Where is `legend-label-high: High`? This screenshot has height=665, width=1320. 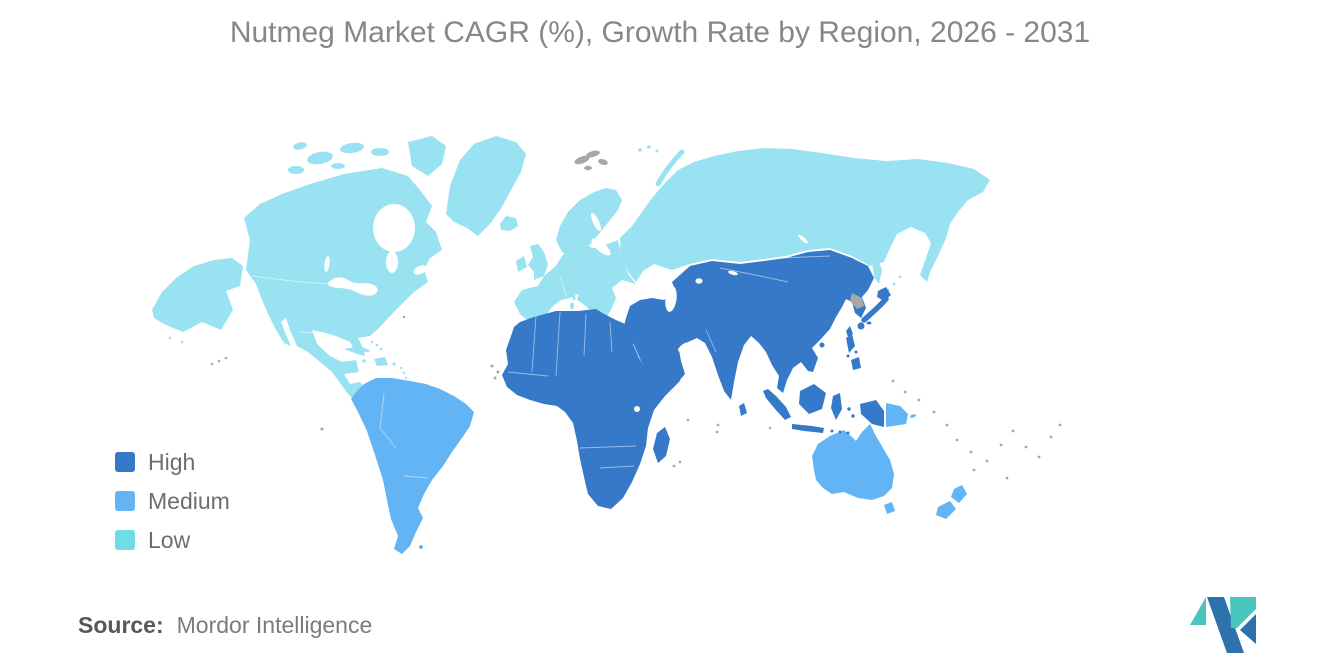
legend-label-high: High is located at coordinates (172, 462).